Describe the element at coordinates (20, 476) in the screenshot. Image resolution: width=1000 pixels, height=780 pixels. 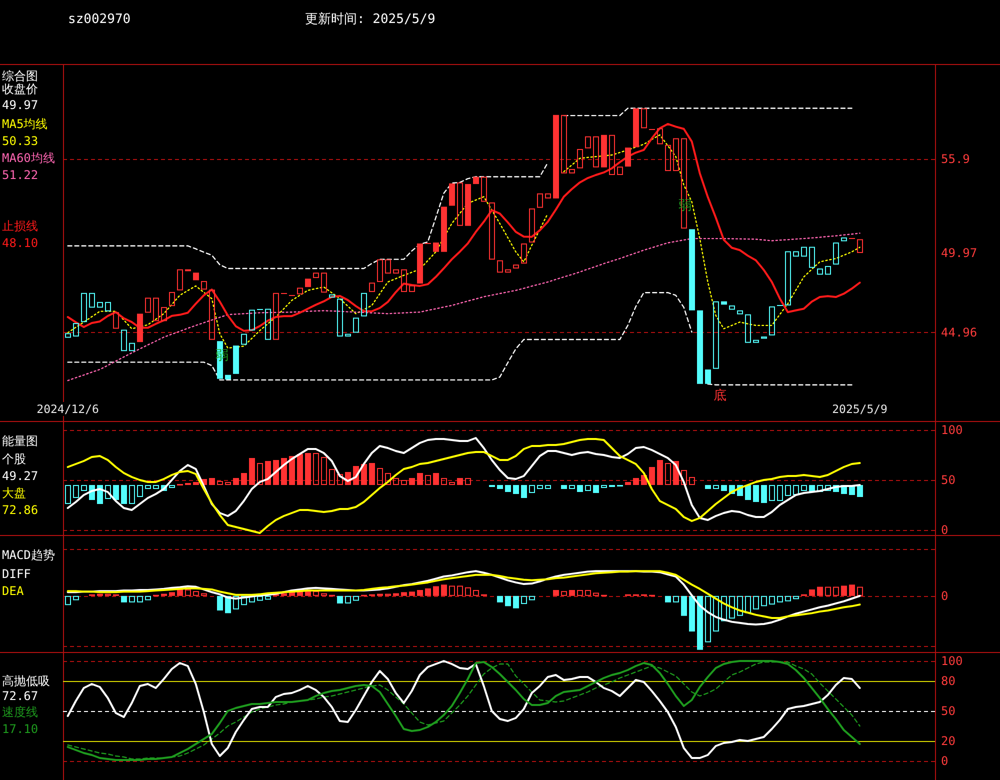
I see `note: 49.27` at that location.